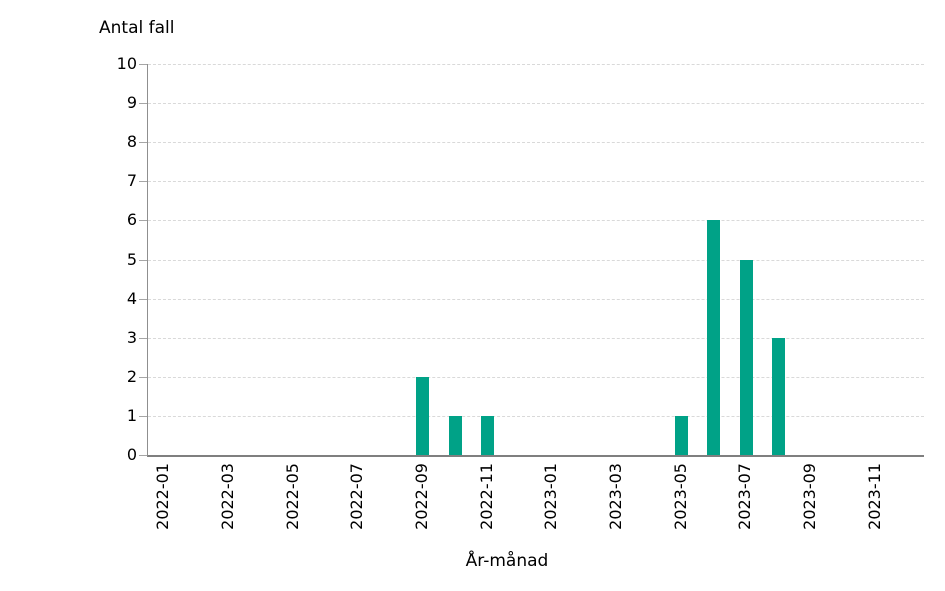  What do you see at coordinates (131, 181) in the screenshot?
I see `y-tick-label-7: 7` at bounding box center [131, 181].